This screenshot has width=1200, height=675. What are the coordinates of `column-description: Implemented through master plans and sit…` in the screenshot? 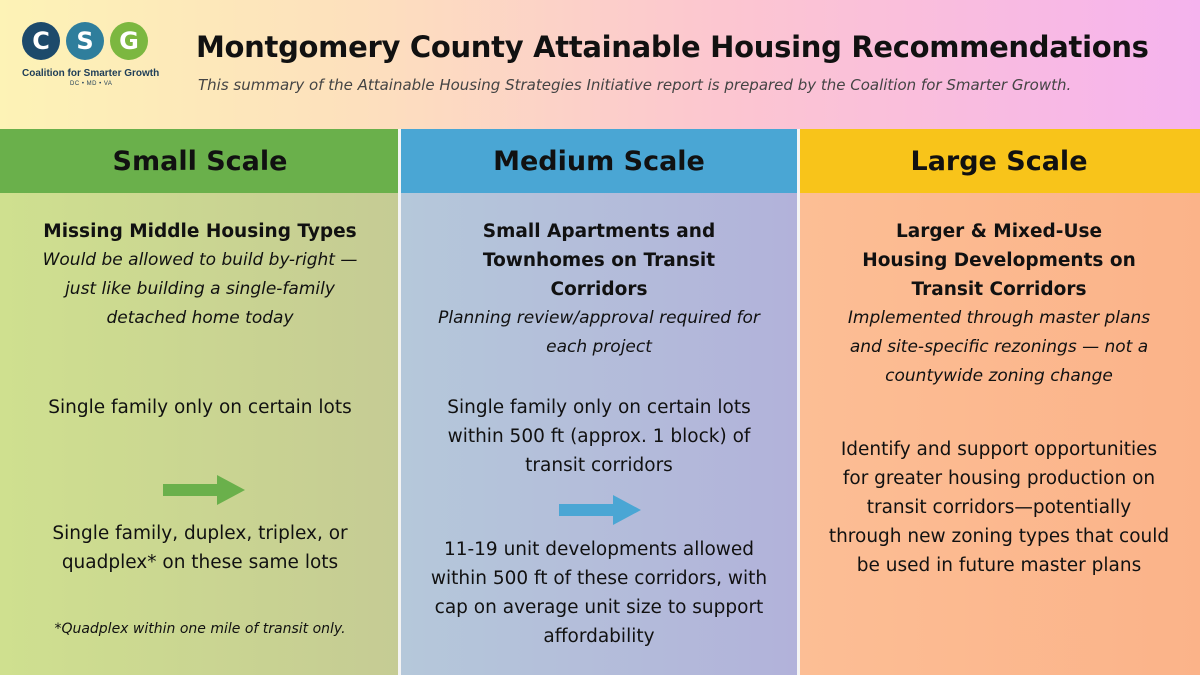 It's located at (999, 347).